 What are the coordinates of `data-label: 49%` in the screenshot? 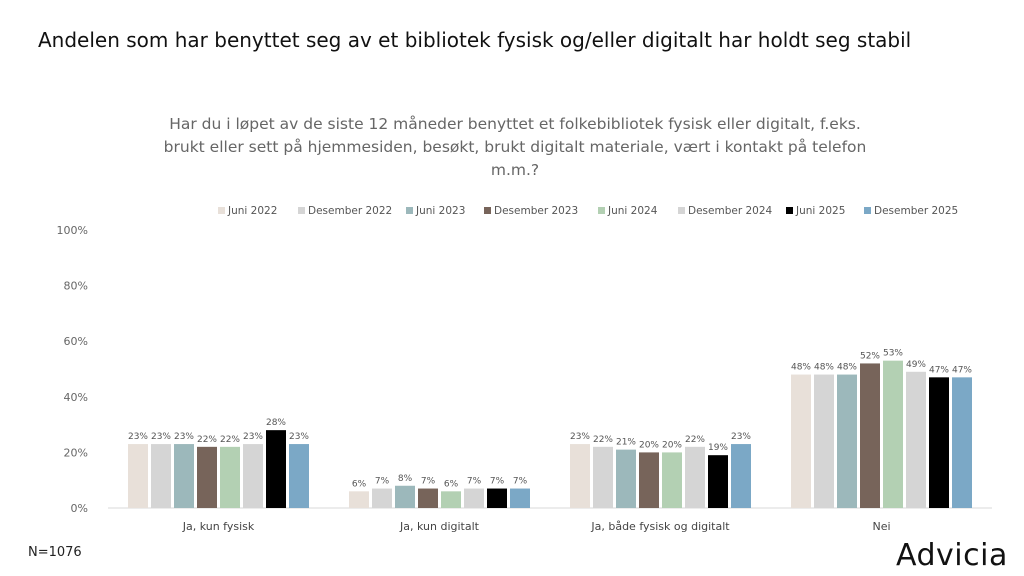 It's located at (916, 365).